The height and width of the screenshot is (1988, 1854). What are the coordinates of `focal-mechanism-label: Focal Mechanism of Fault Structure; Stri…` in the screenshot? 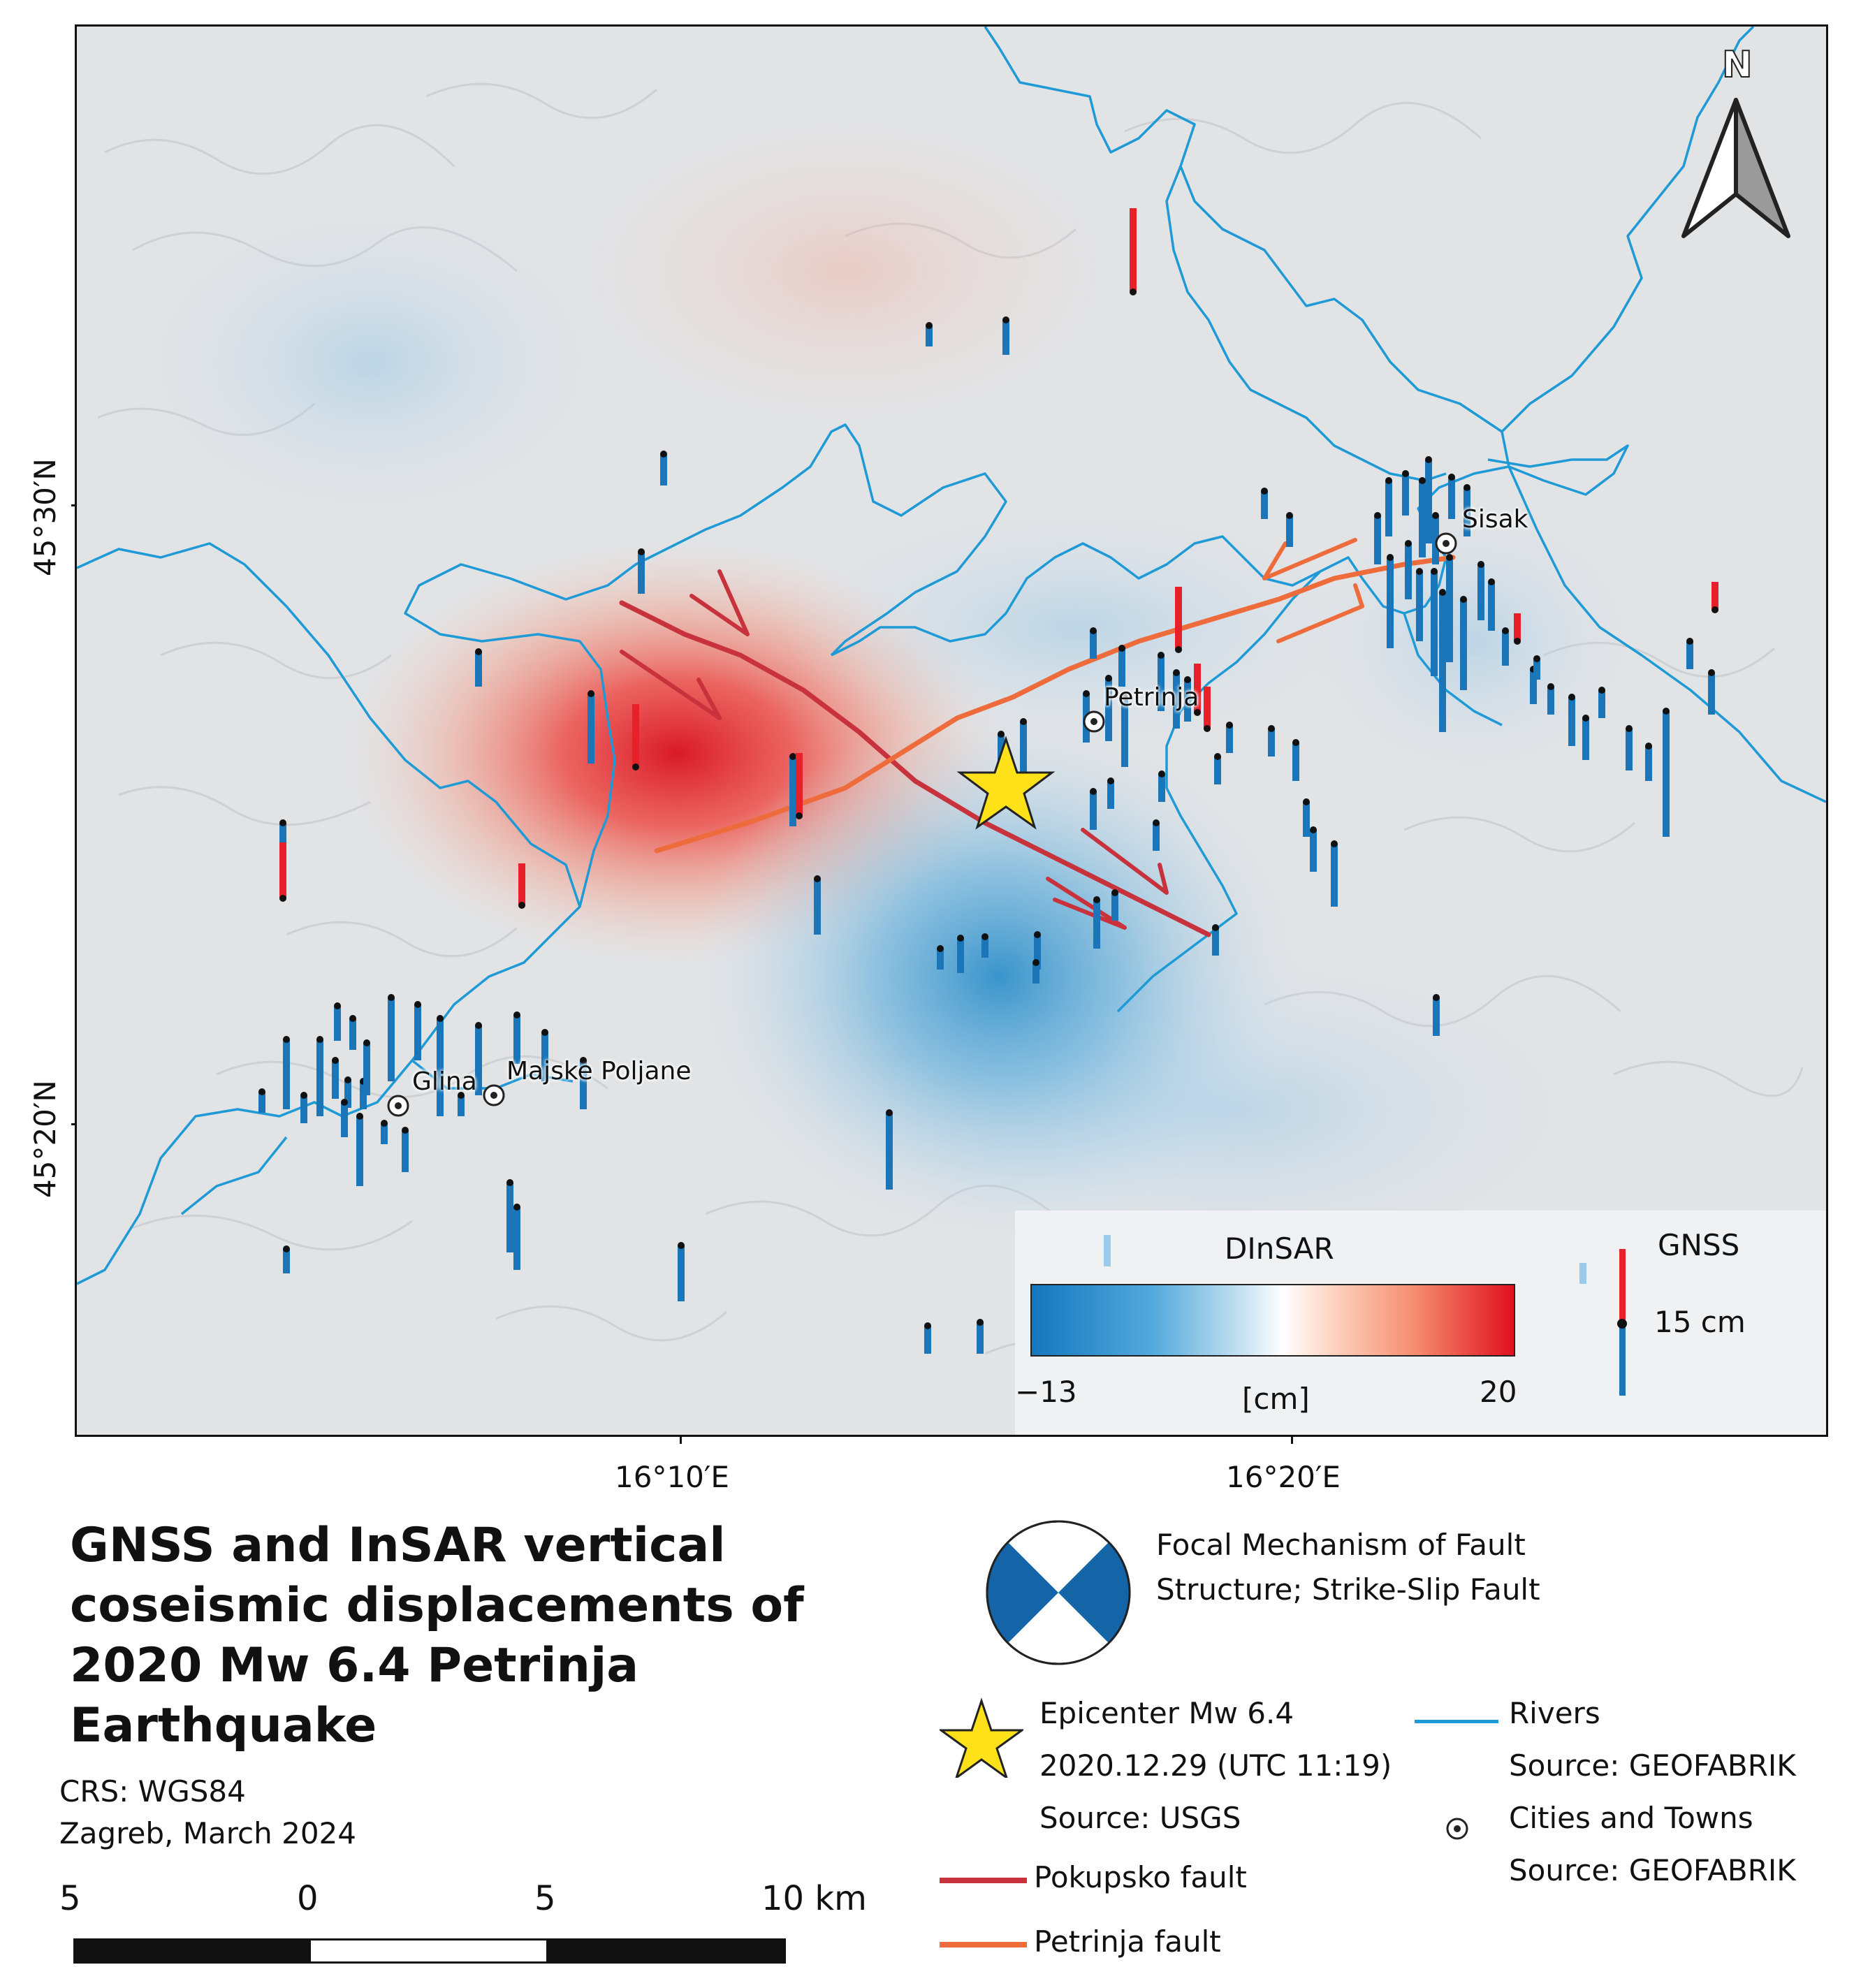 It's located at (1348, 1567).